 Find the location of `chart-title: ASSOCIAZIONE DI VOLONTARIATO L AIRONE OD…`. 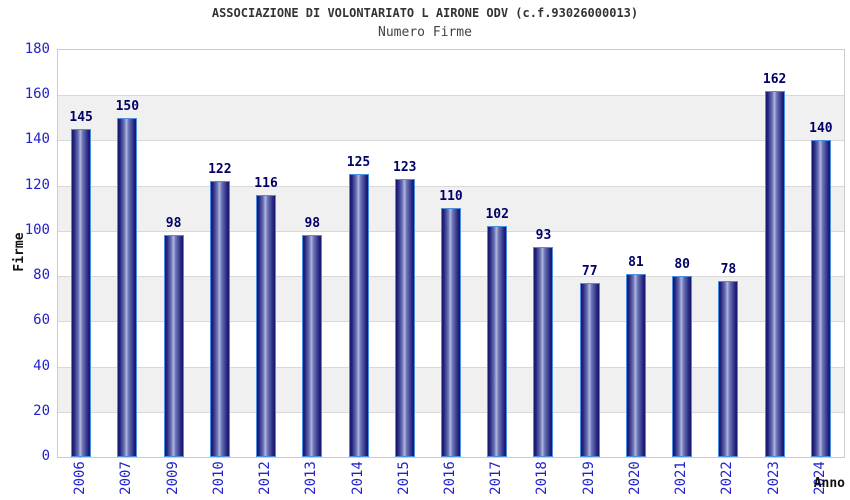

chart-title: ASSOCIAZIONE DI VOLONTARIATO L AIRONE OD… is located at coordinates (425, 13).